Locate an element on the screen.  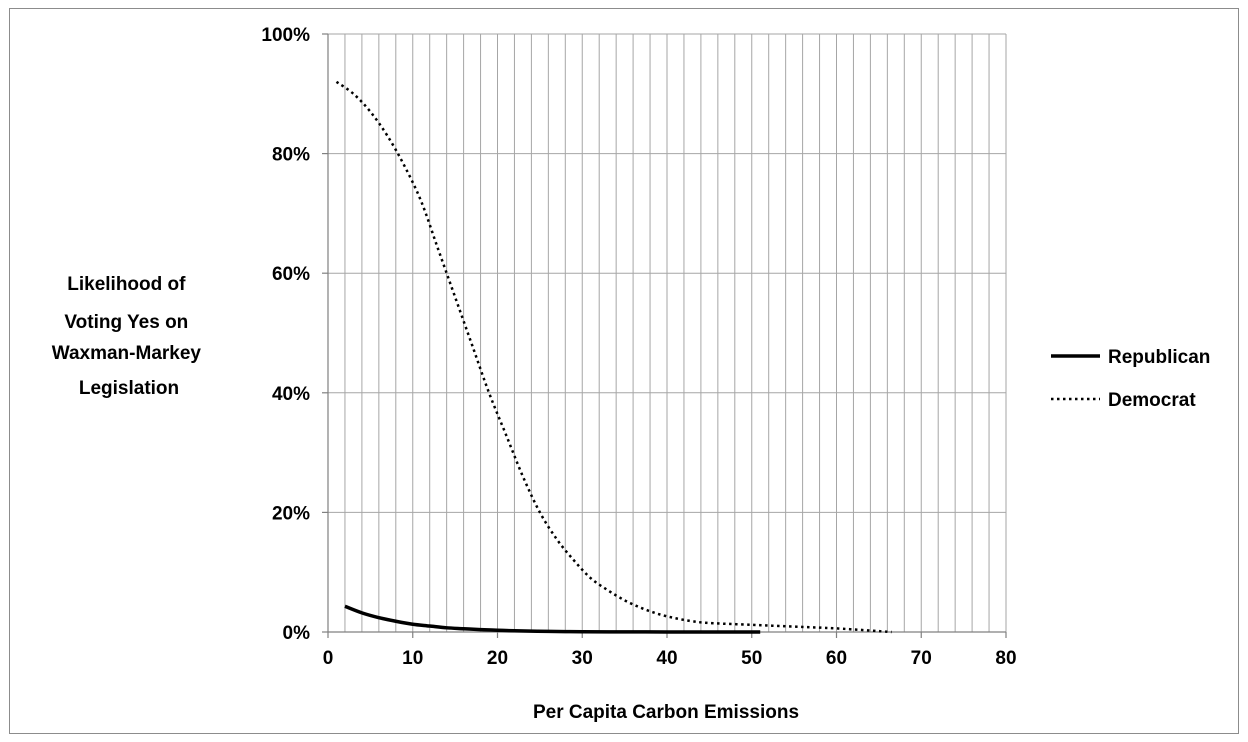
y-tick-label: 0% is located at coordinates (297, 633).